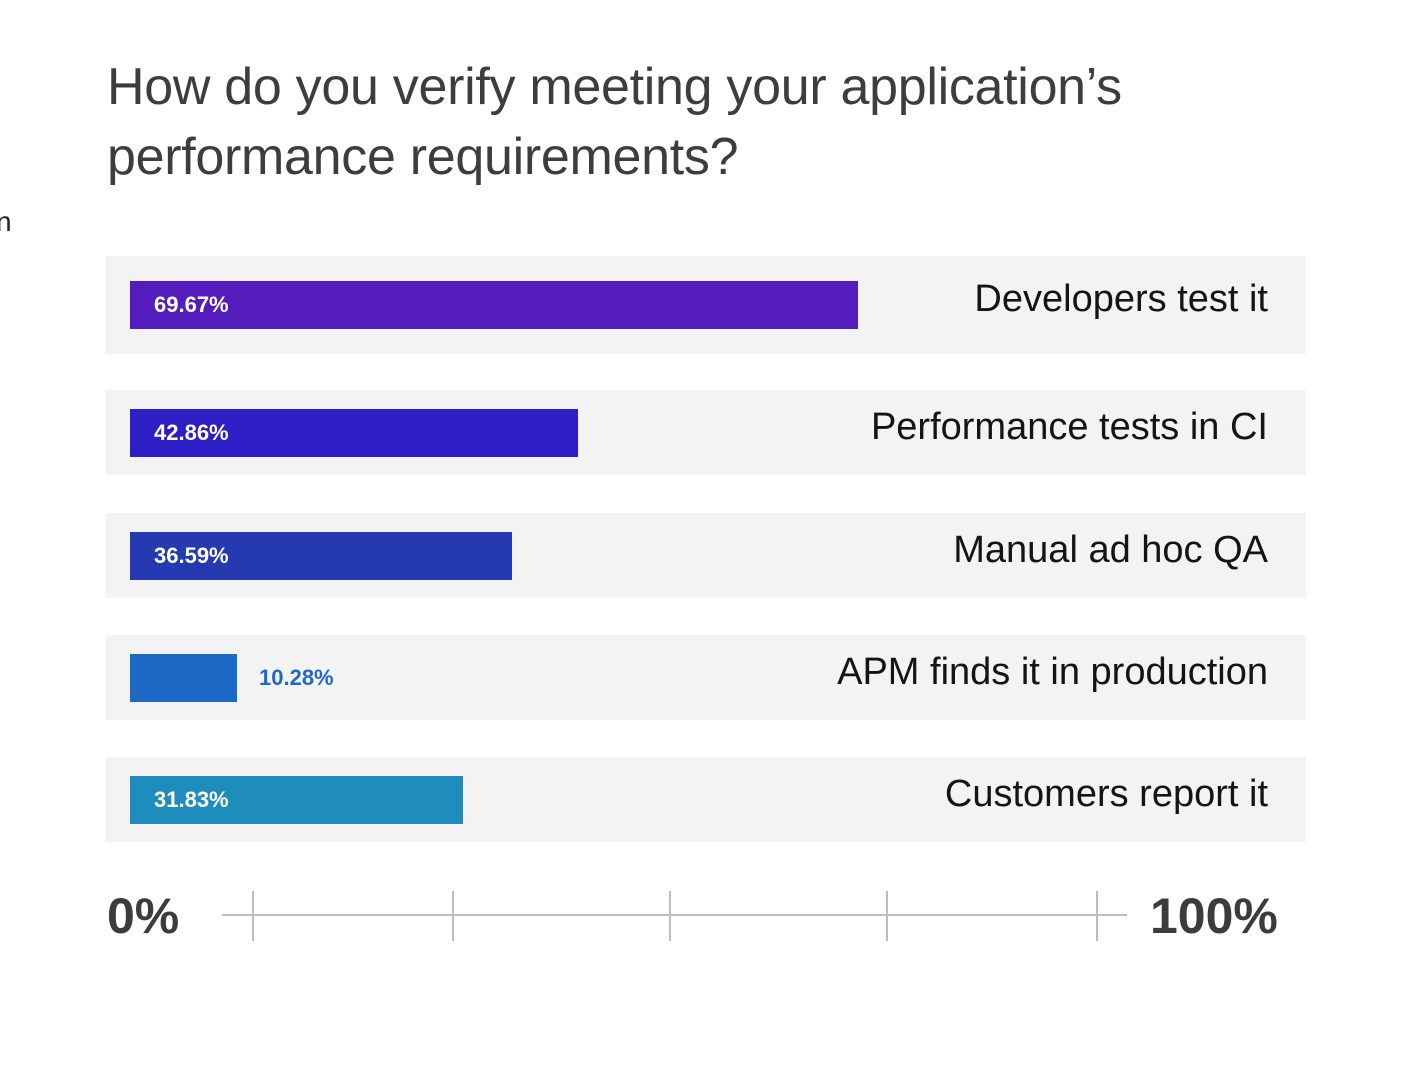 This screenshot has height=1076, width=1408. What do you see at coordinates (706, 677) in the screenshot?
I see `bar-row: 10.28% APM finds it in production` at bounding box center [706, 677].